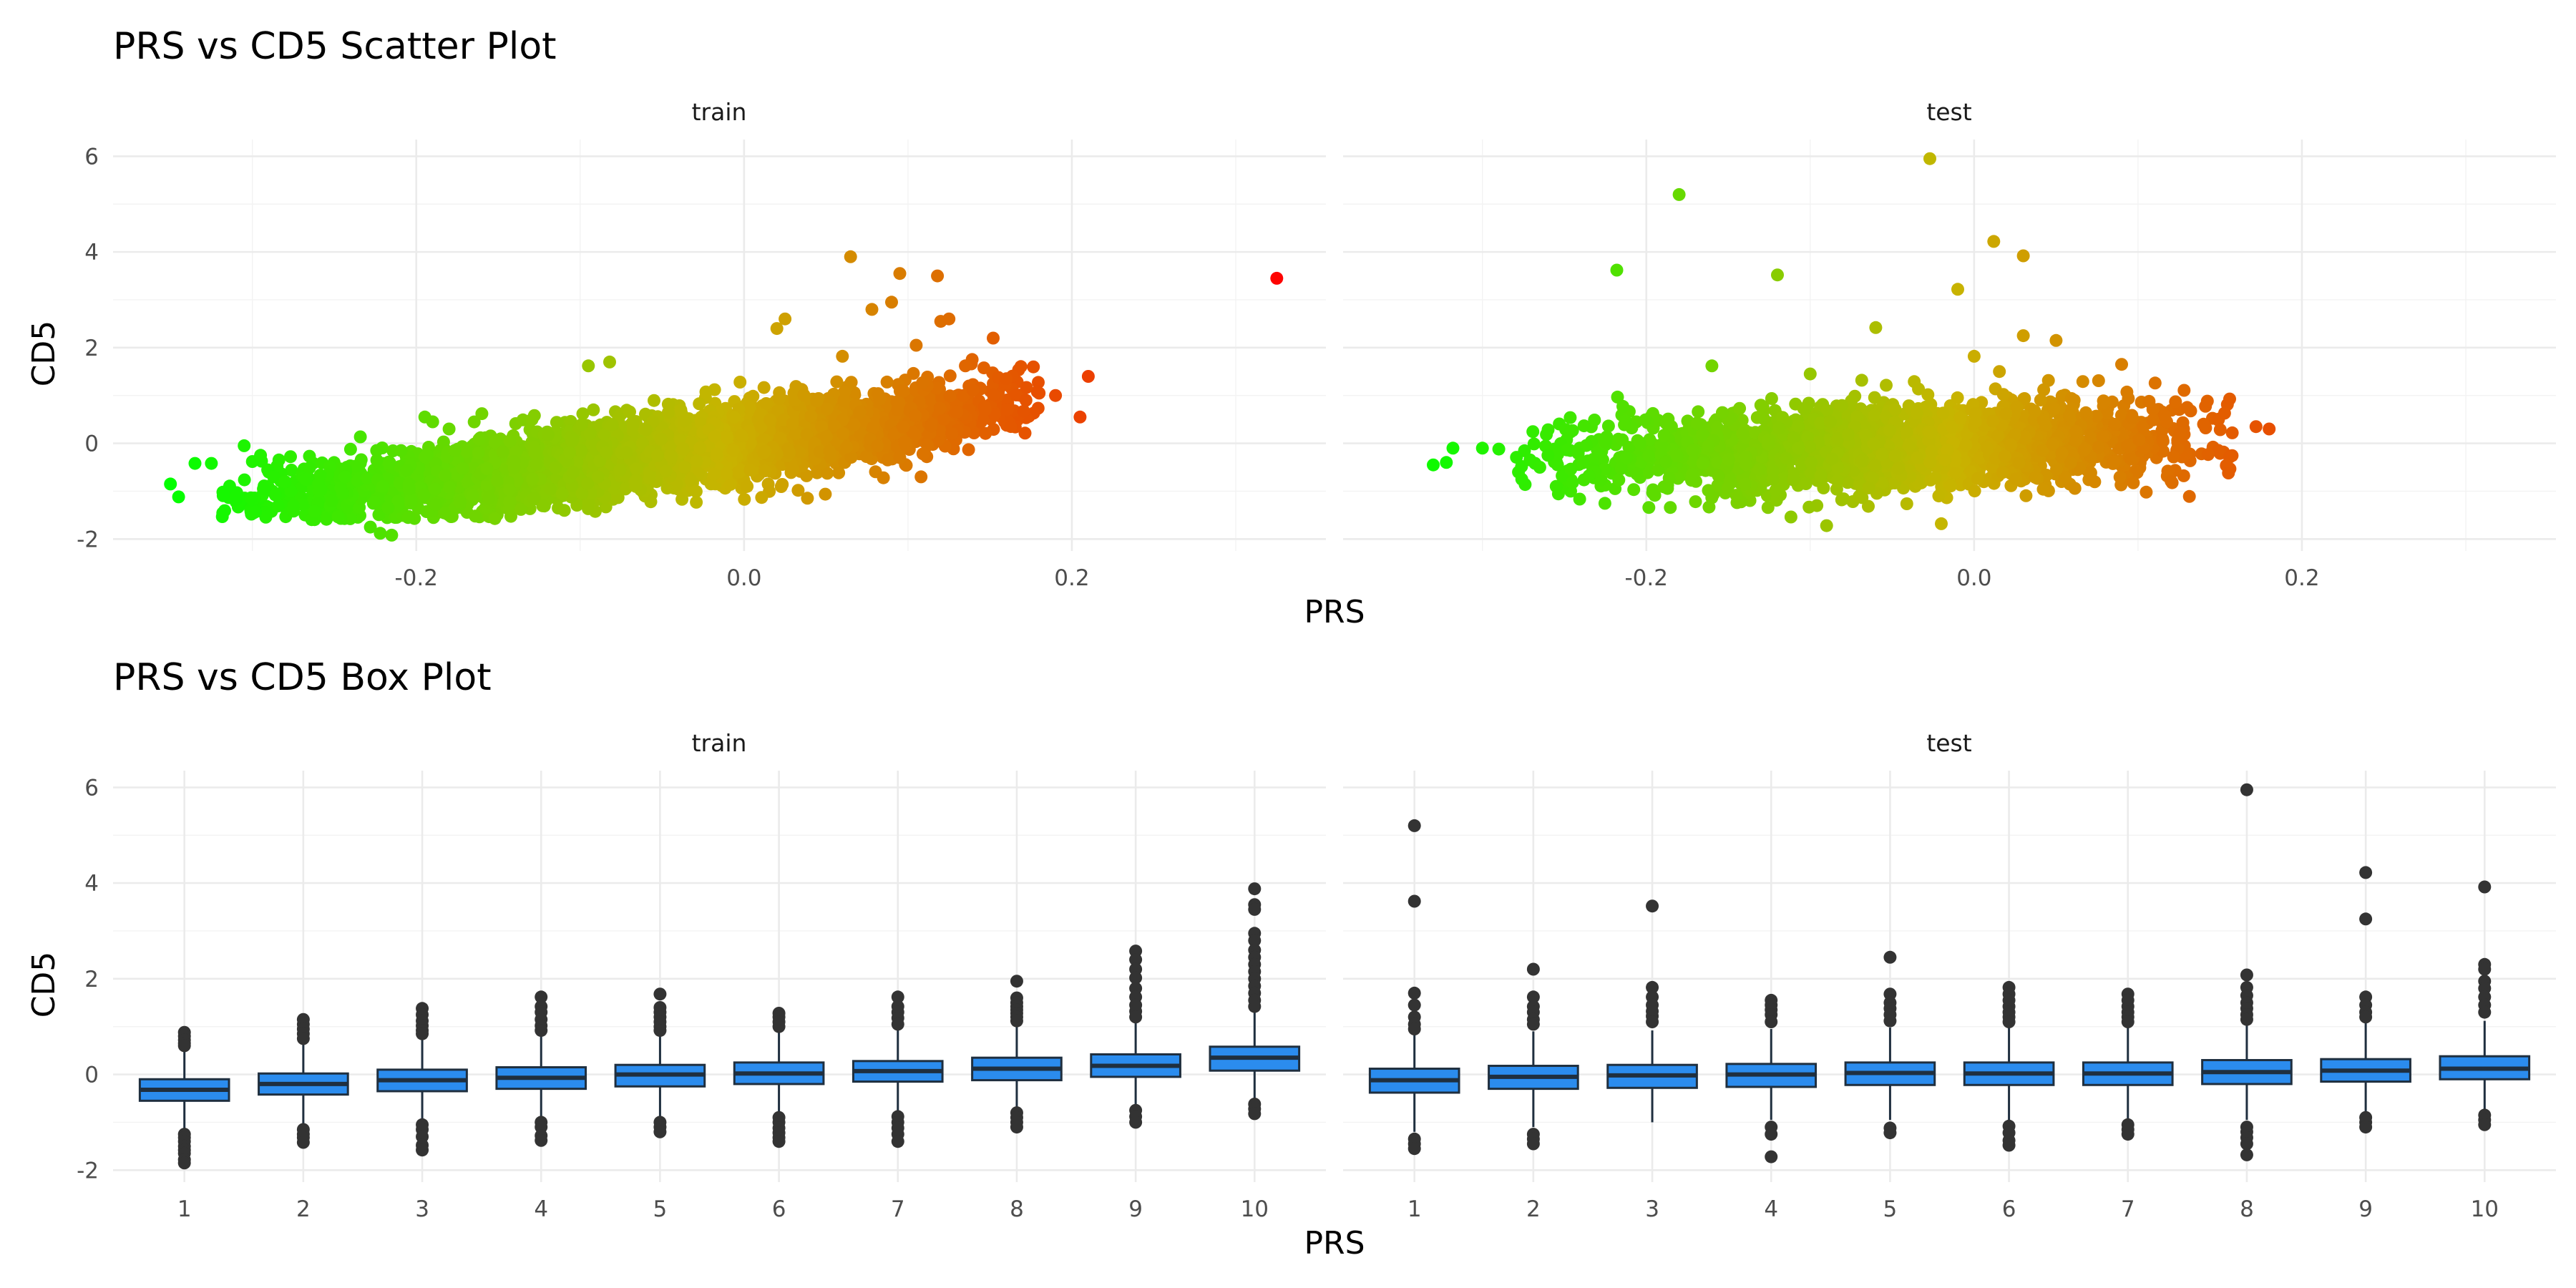  I want to click on scatter-chart-title: PRS vs CD5 Scatter Plot, so click(335, 46).